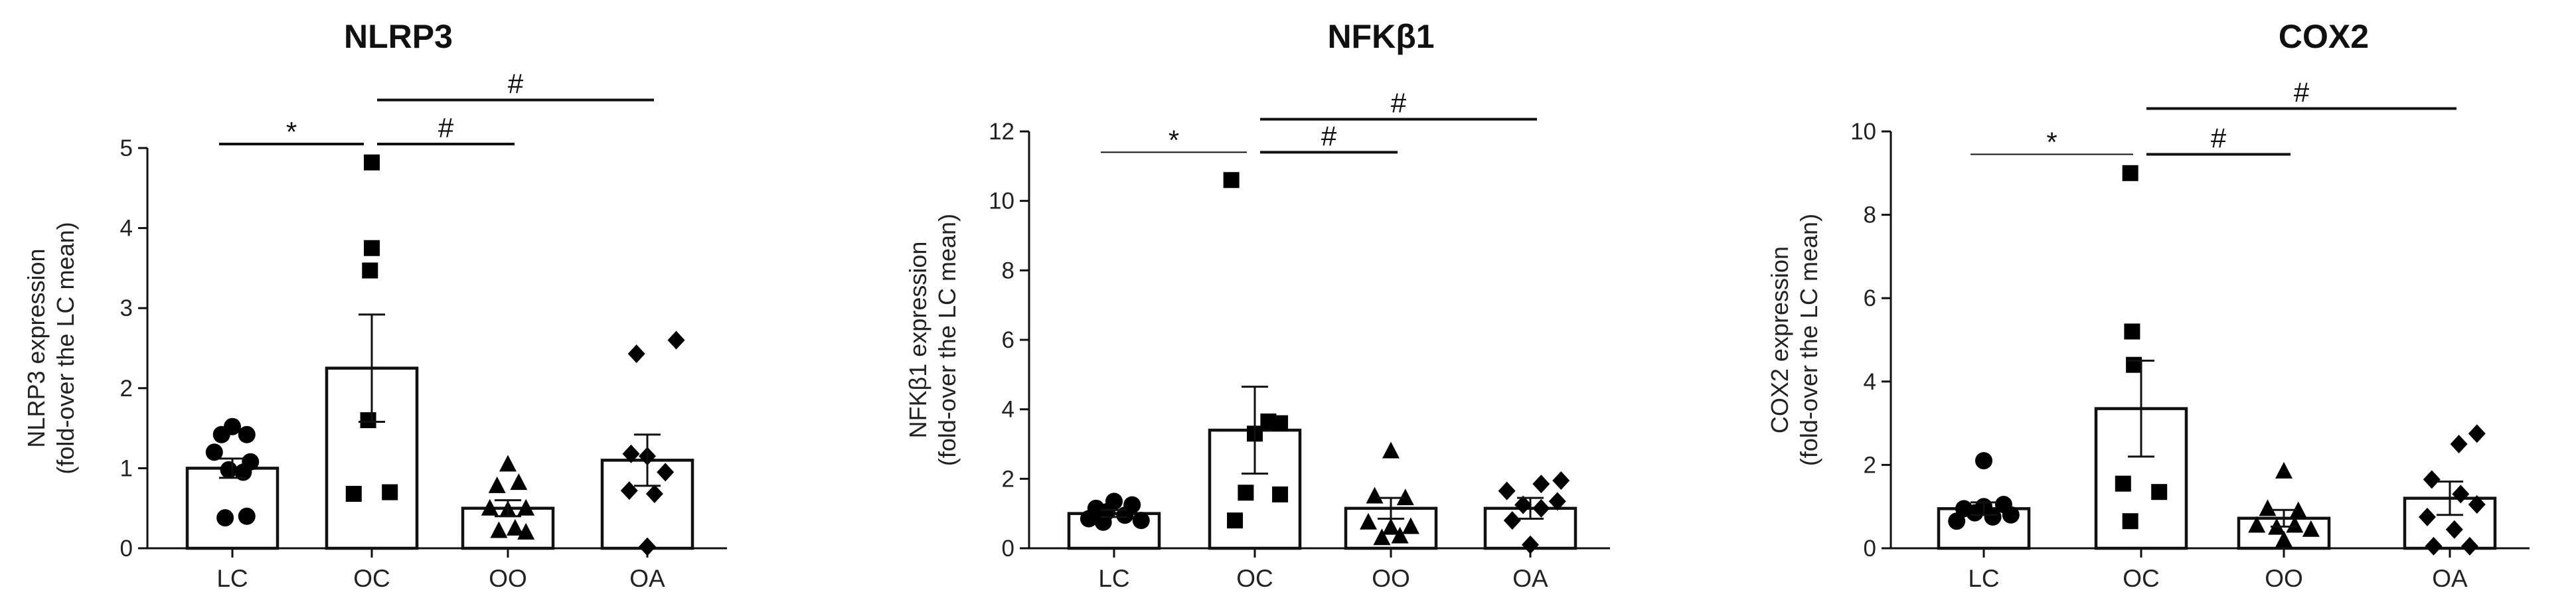 This screenshot has height=608, width=2576. I want to click on y-axis-label-unit: (fold-over the LC mean), so click(947, 340).